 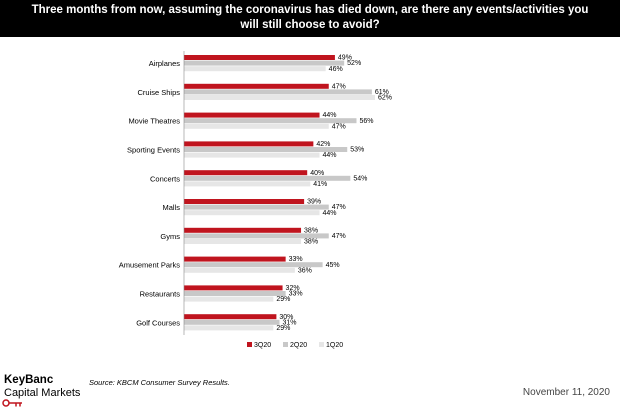 What do you see at coordinates (320, 184) in the screenshot?
I see `data-label: 41%` at bounding box center [320, 184].